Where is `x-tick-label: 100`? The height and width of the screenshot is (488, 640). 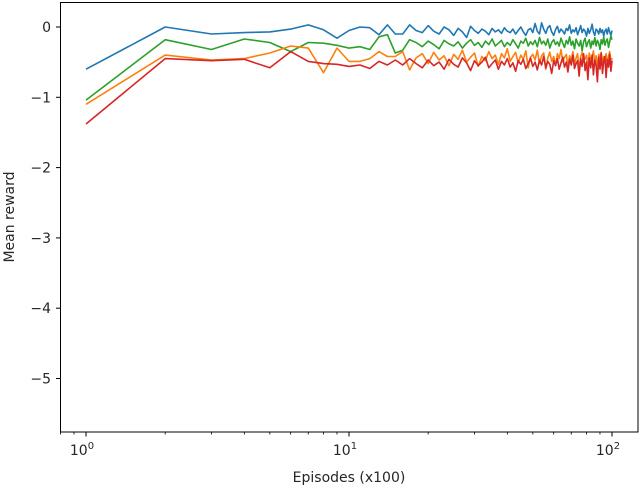 x-tick-label: 100 is located at coordinates (82, 450).